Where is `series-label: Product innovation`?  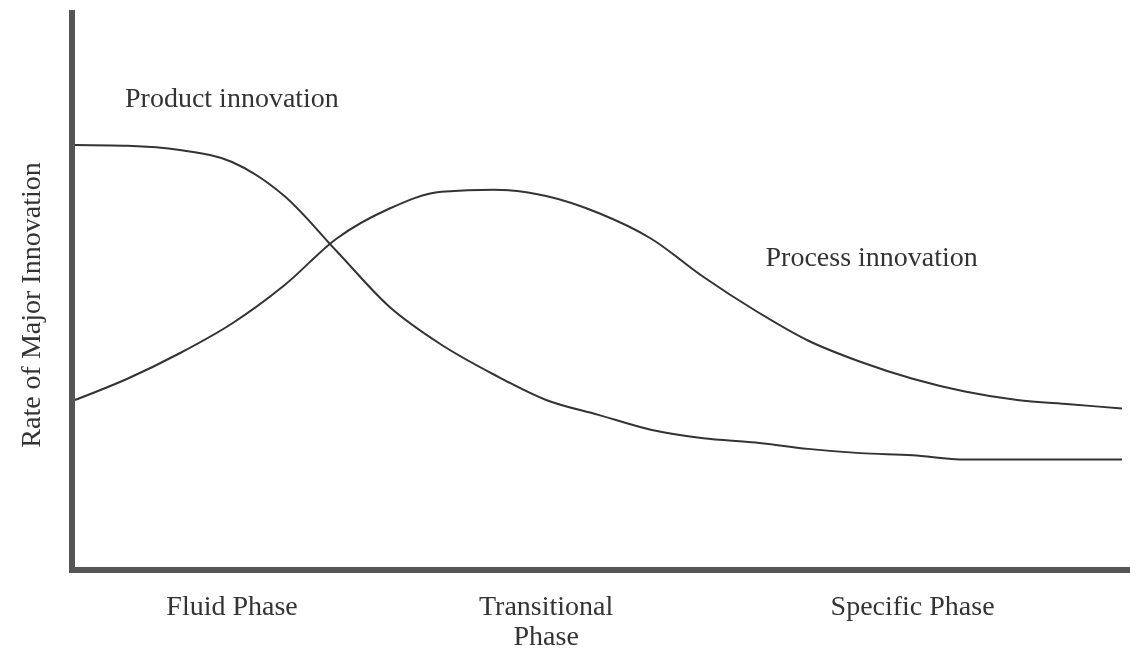
series-label: Product innovation is located at coordinates (232, 97).